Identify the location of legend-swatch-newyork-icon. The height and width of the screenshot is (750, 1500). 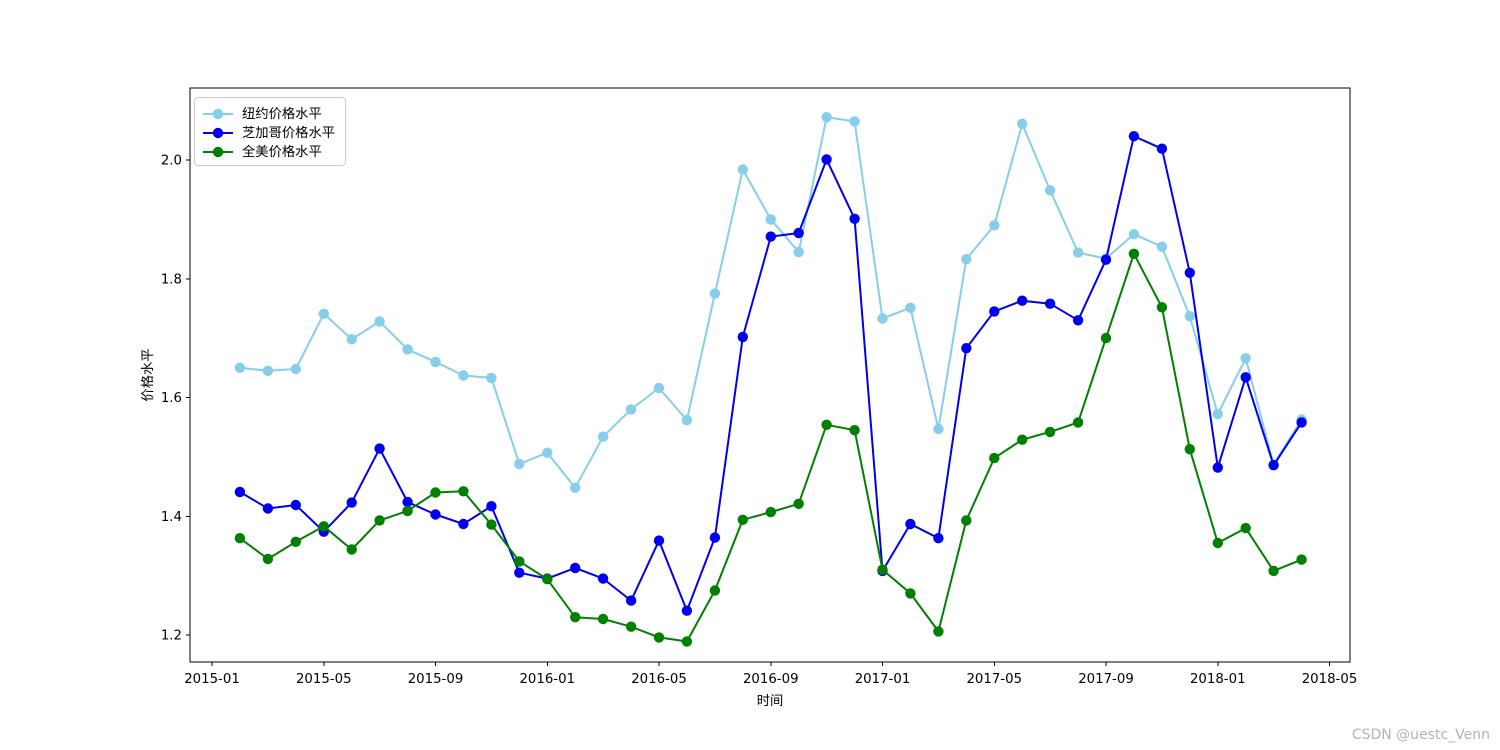
(218, 113).